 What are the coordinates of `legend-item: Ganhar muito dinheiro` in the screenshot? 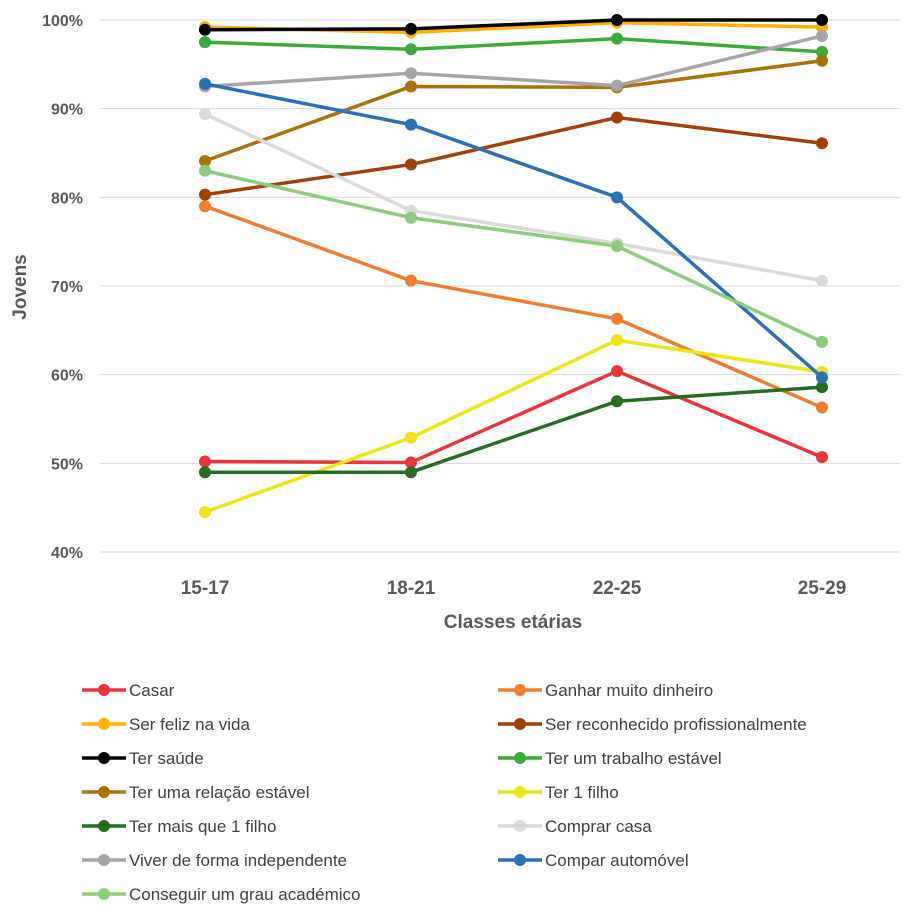 It's located at (605, 690).